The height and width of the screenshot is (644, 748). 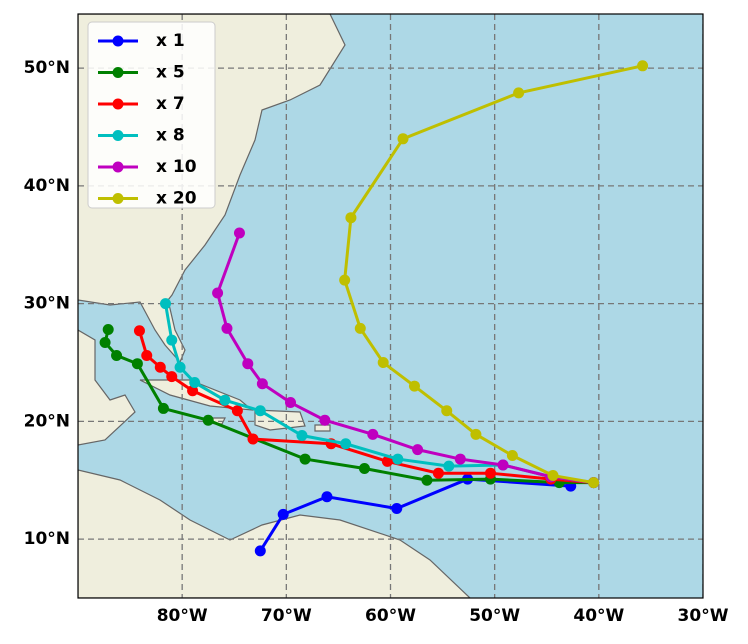 I want to click on x-tick-label: 50°W, so click(x=494, y=616).